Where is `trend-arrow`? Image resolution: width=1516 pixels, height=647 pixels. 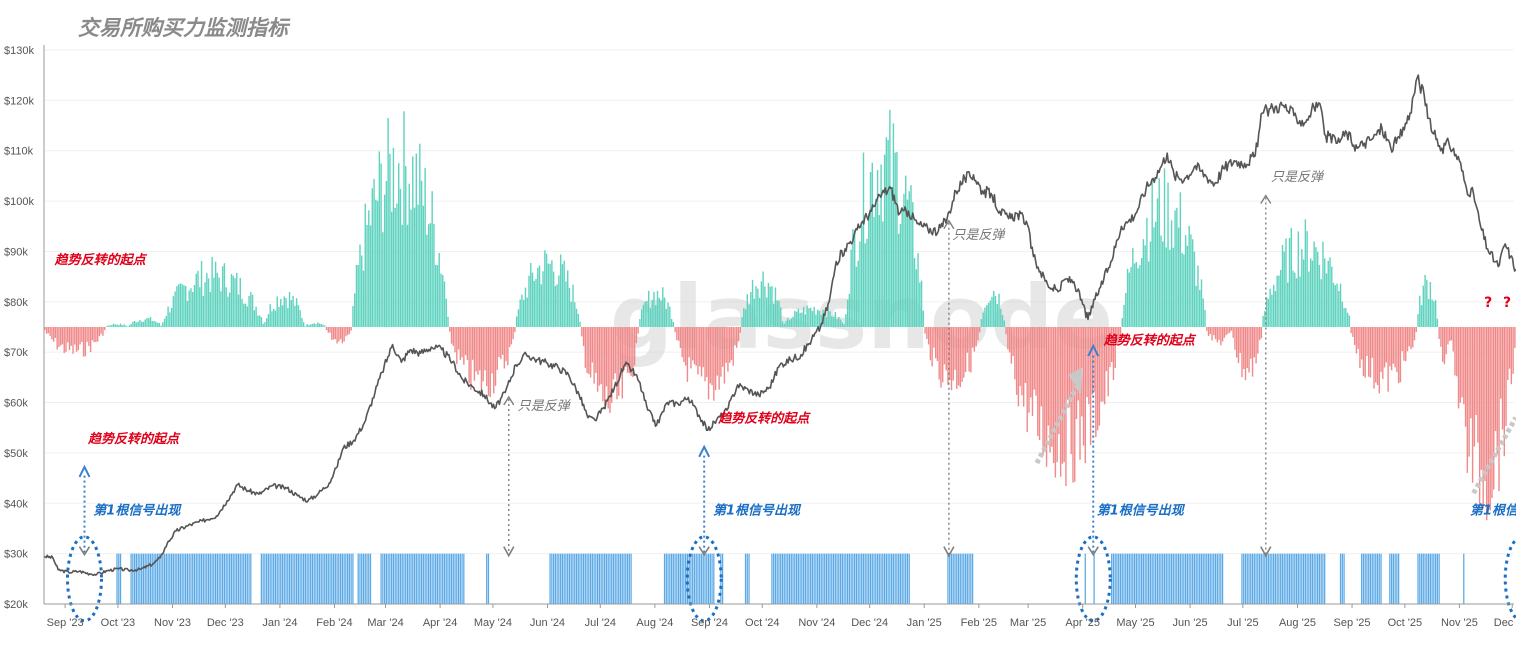
trend-arrow is located at coordinates (1058, 423).